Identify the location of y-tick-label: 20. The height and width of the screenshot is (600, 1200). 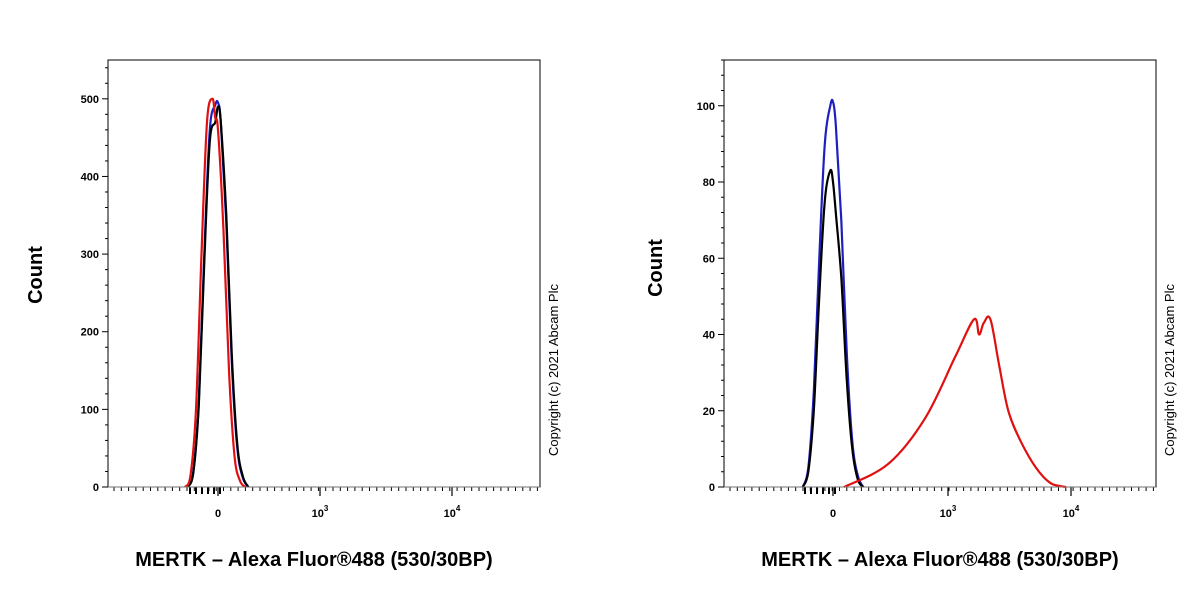
(709, 412).